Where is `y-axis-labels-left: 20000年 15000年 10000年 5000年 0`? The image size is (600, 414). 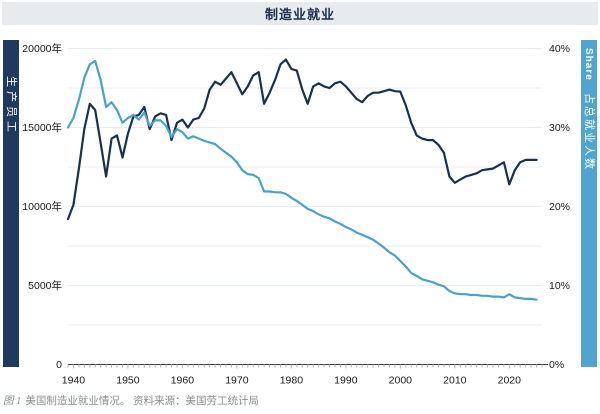 y-axis-labels-left: 20000年 15000年 10000年 5000年 0 is located at coordinates (42, 206).